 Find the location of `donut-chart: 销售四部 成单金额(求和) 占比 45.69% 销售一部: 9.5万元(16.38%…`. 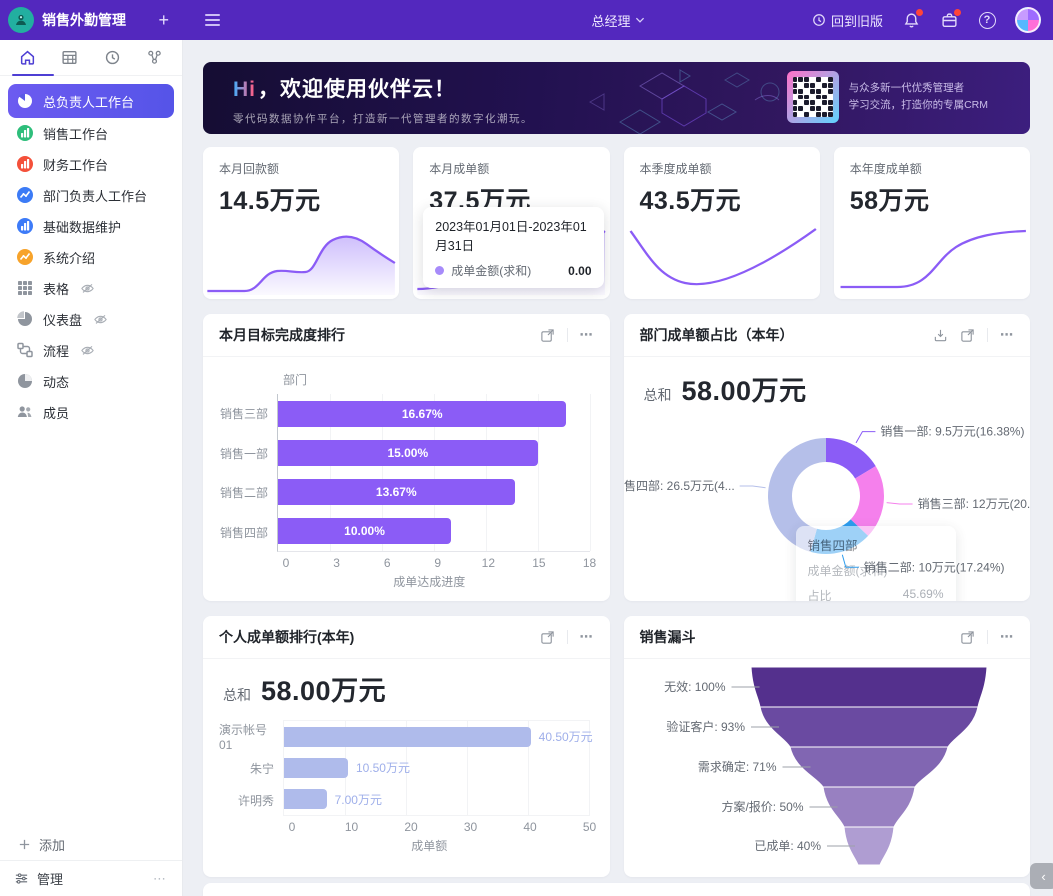

donut-chart: 销售四部 成单金额(求和) 占比 45.69% 销售一部: 9.5万元(16.38%… is located at coordinates (827, 504).